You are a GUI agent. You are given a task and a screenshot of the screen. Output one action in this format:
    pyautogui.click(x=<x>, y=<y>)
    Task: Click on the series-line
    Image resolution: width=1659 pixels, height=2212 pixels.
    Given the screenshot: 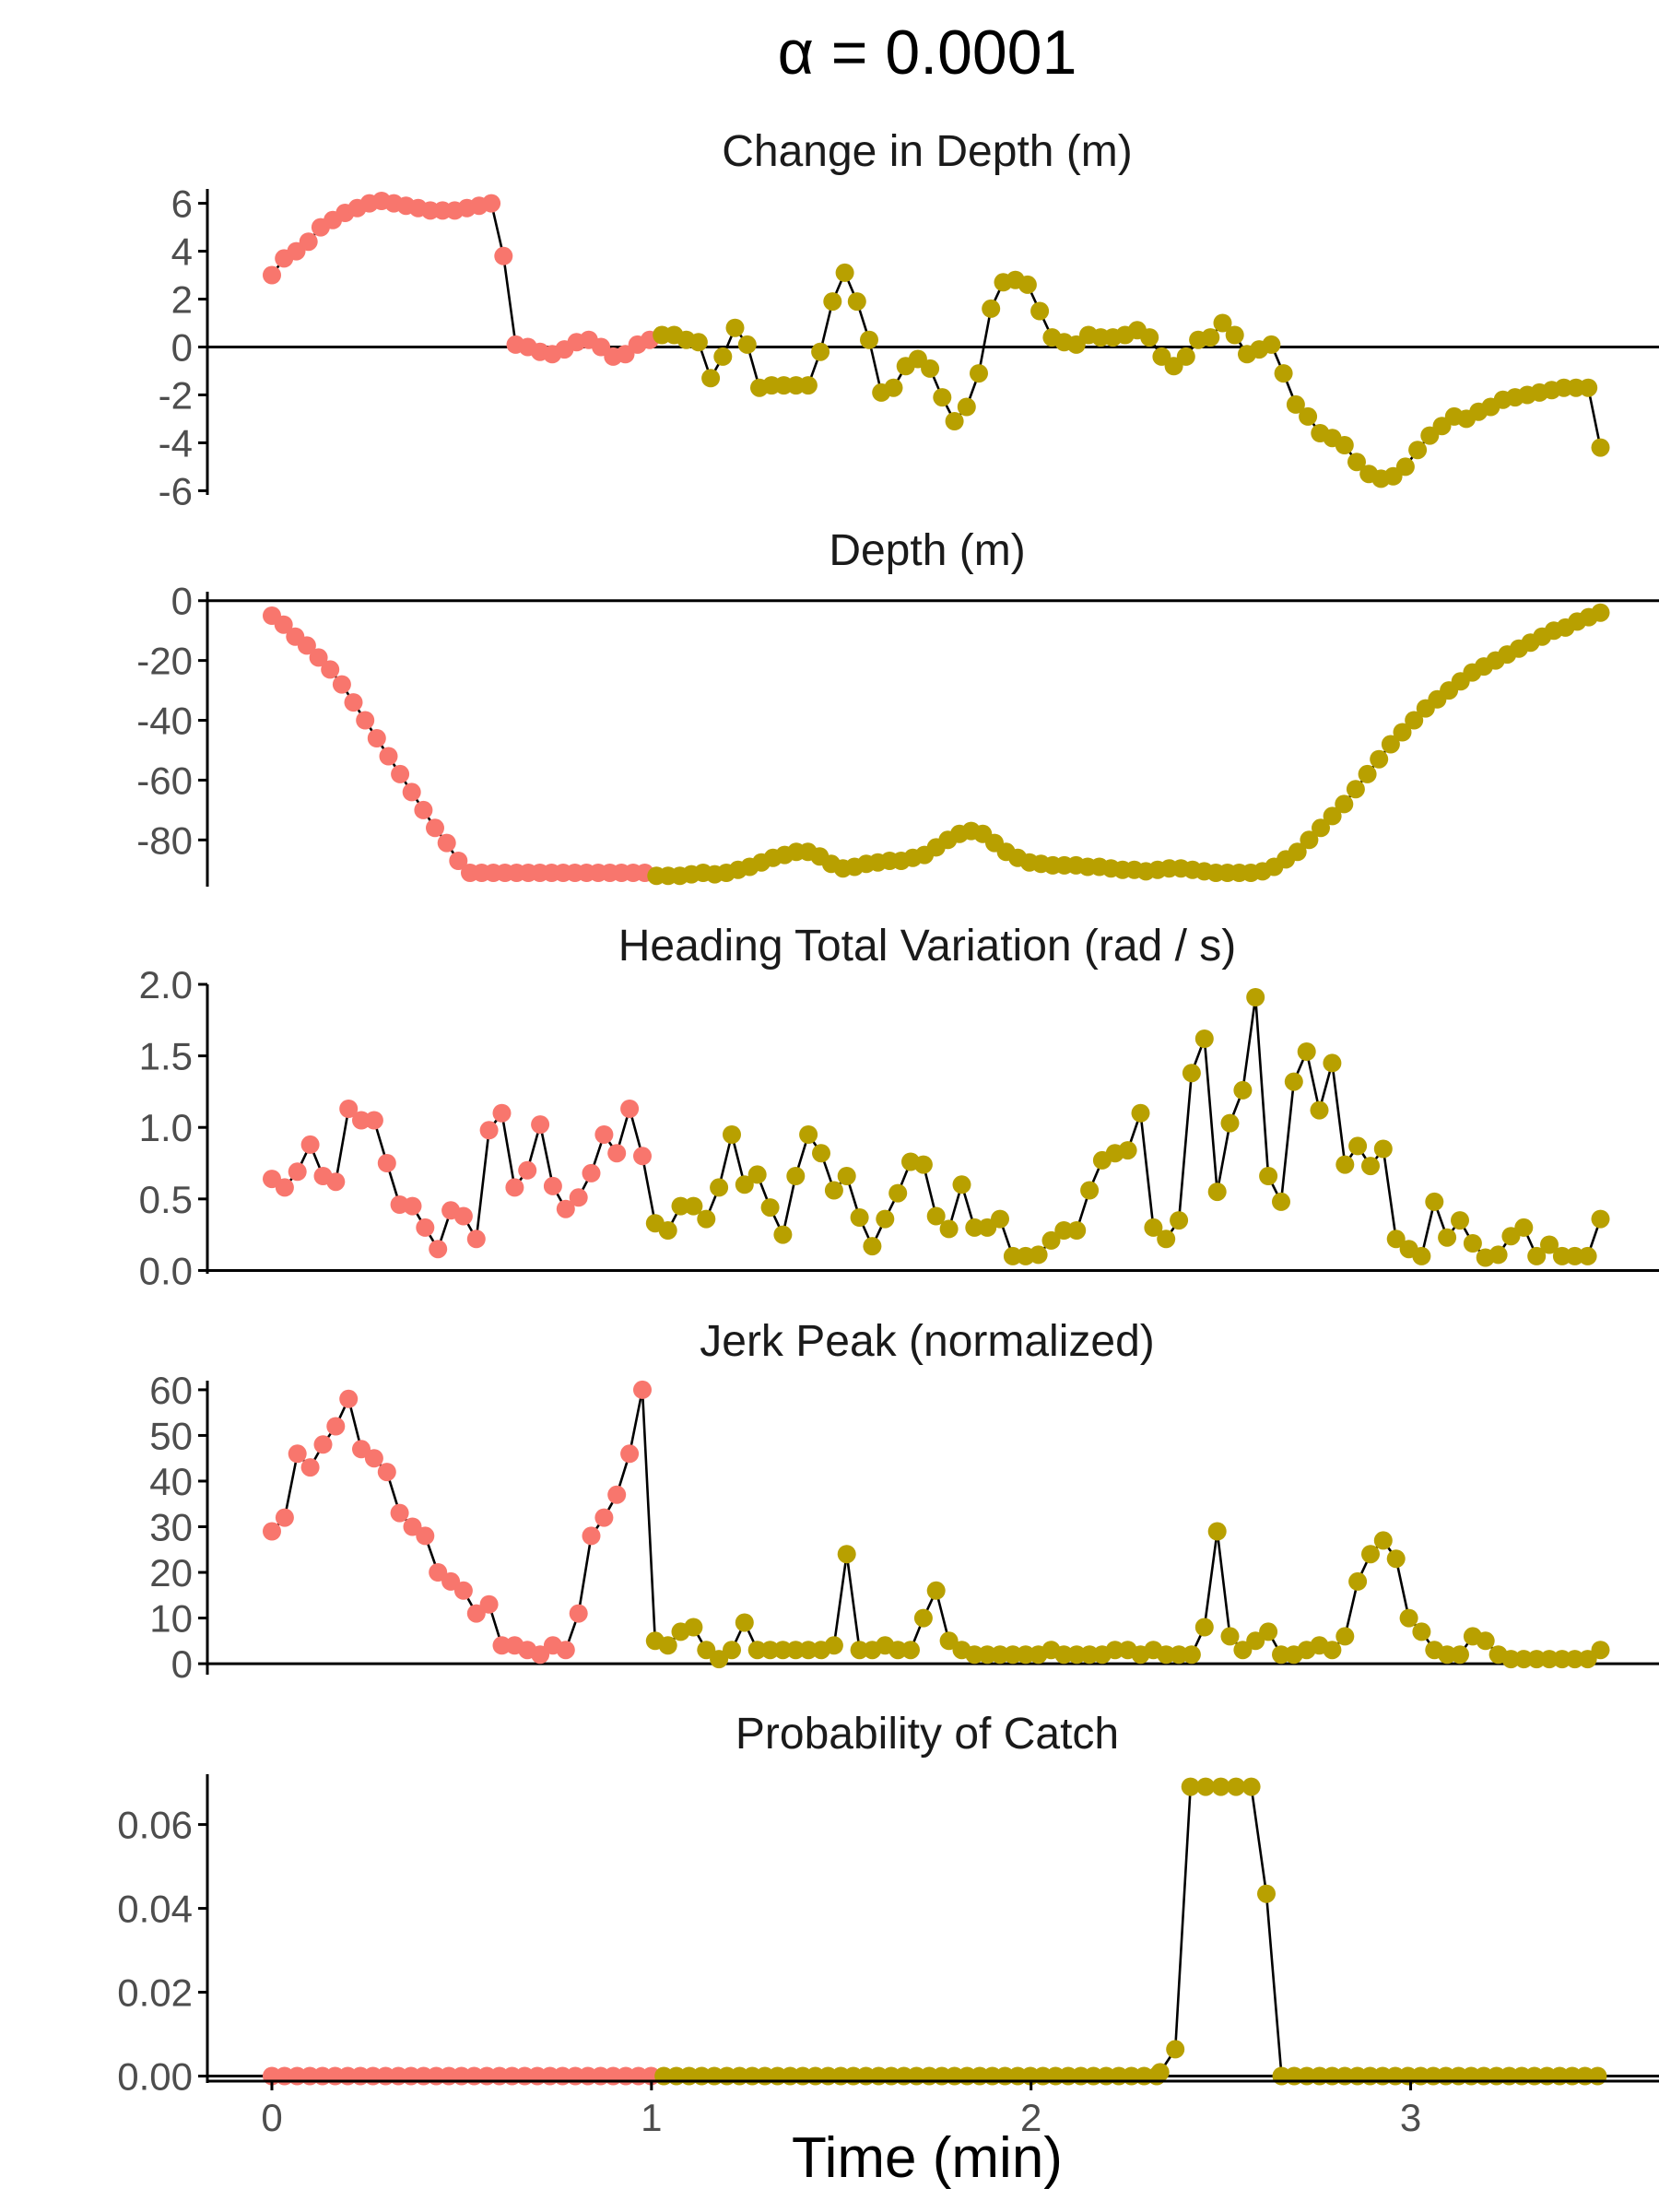 What is the action you would take?
    pyautogui.click(x=936, y=339)
    